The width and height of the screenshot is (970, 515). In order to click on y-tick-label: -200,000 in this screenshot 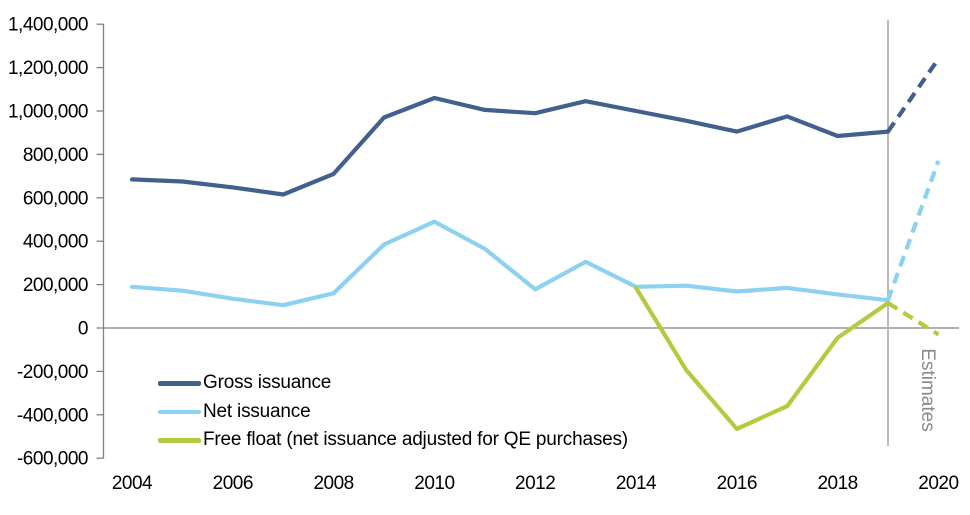, I will do `click(52, 372)`.